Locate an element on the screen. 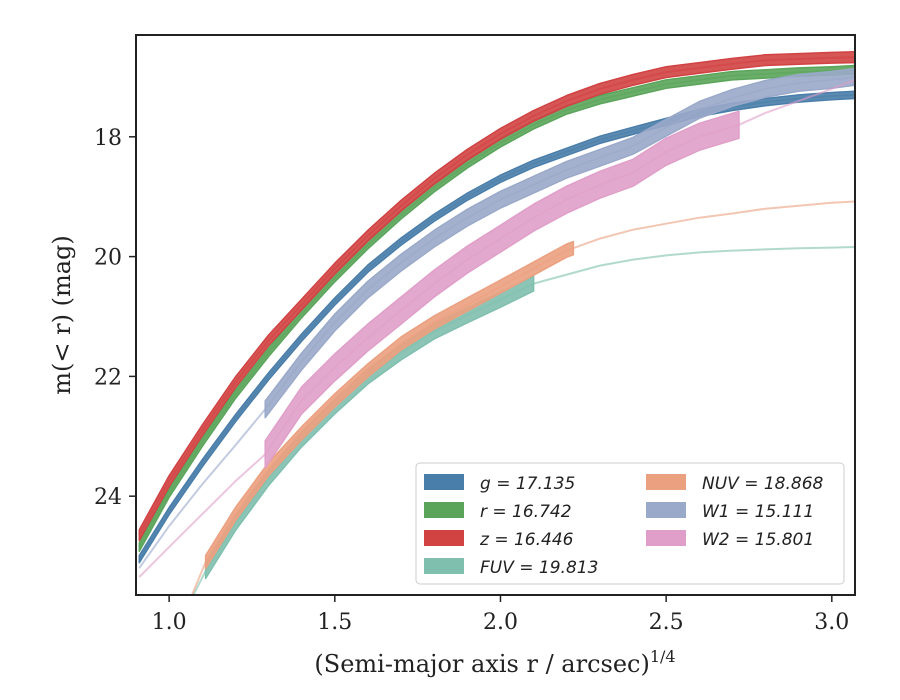 Image resolution: width=900 pixels, height=700 pixels. legend-label: W2 = 15.801 is located at coordinates (758, 540).